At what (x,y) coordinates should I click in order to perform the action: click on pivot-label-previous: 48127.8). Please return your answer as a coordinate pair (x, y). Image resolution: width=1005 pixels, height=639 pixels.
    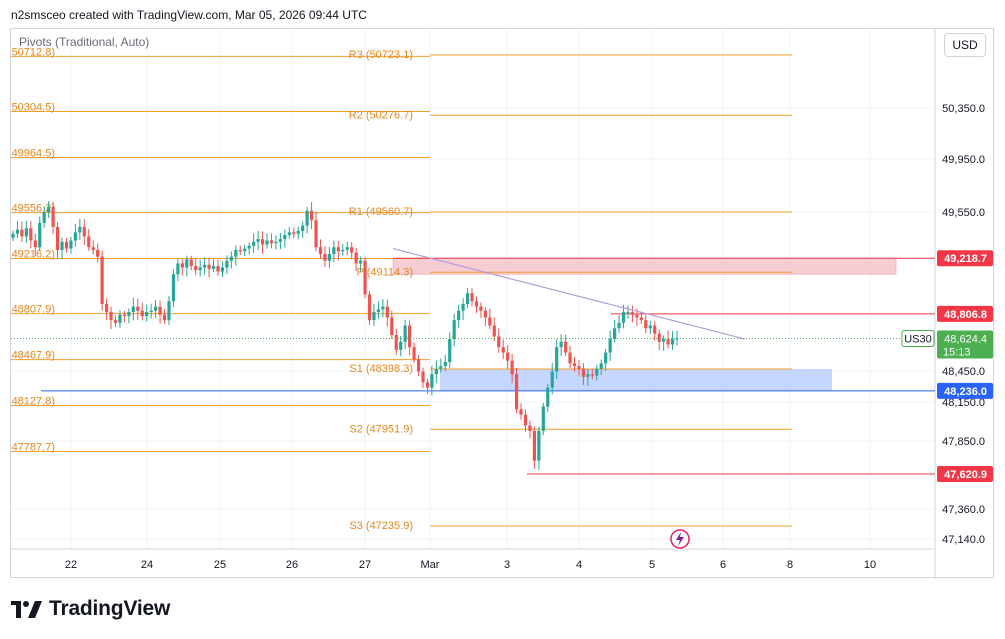
    Looking at the image, I should click on (33, 402).